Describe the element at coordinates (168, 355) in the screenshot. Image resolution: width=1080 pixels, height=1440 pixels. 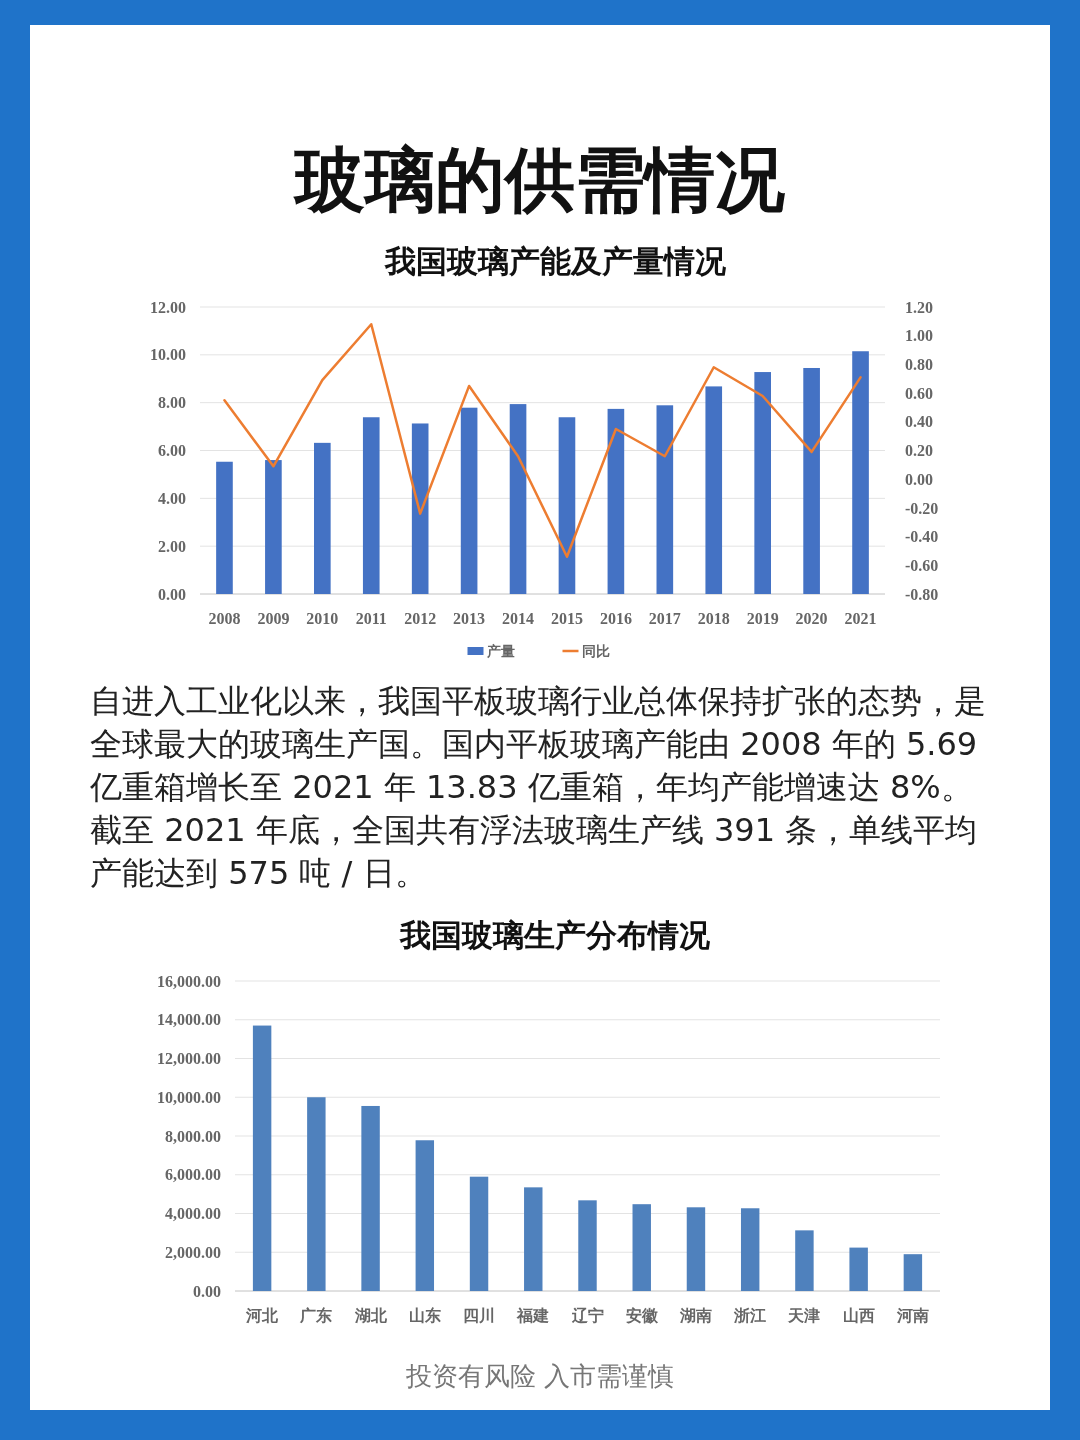
I see `y-tick-label: 10.00` at that location.